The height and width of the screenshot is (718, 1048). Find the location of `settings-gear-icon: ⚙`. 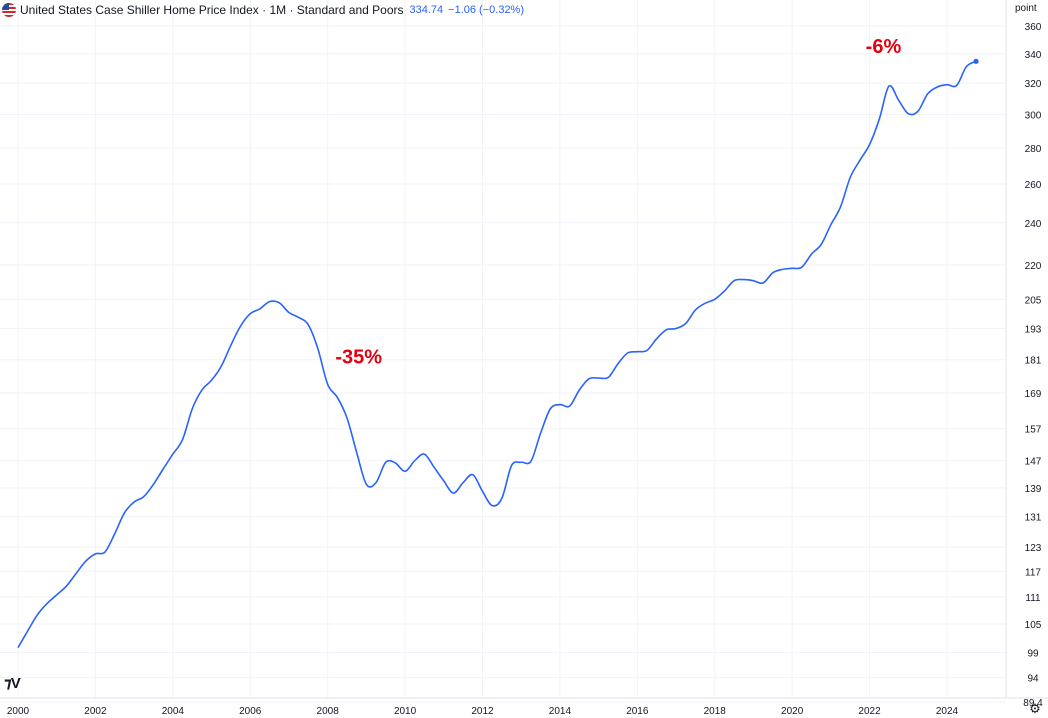

settings-gear-icon: ⚙ is located at coordinates (1035, 708).